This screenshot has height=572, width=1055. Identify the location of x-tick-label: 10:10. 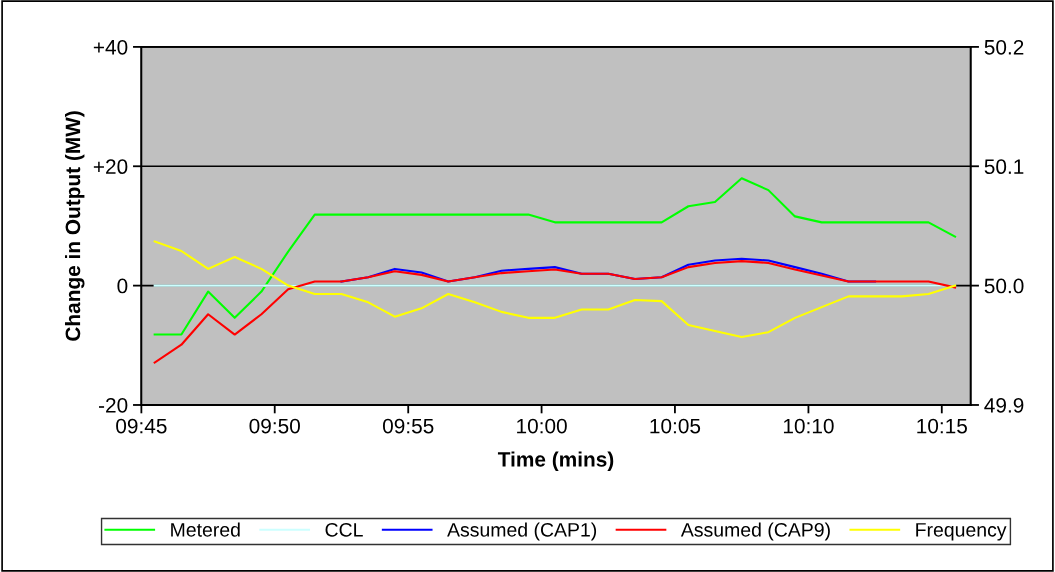
(808, 426).